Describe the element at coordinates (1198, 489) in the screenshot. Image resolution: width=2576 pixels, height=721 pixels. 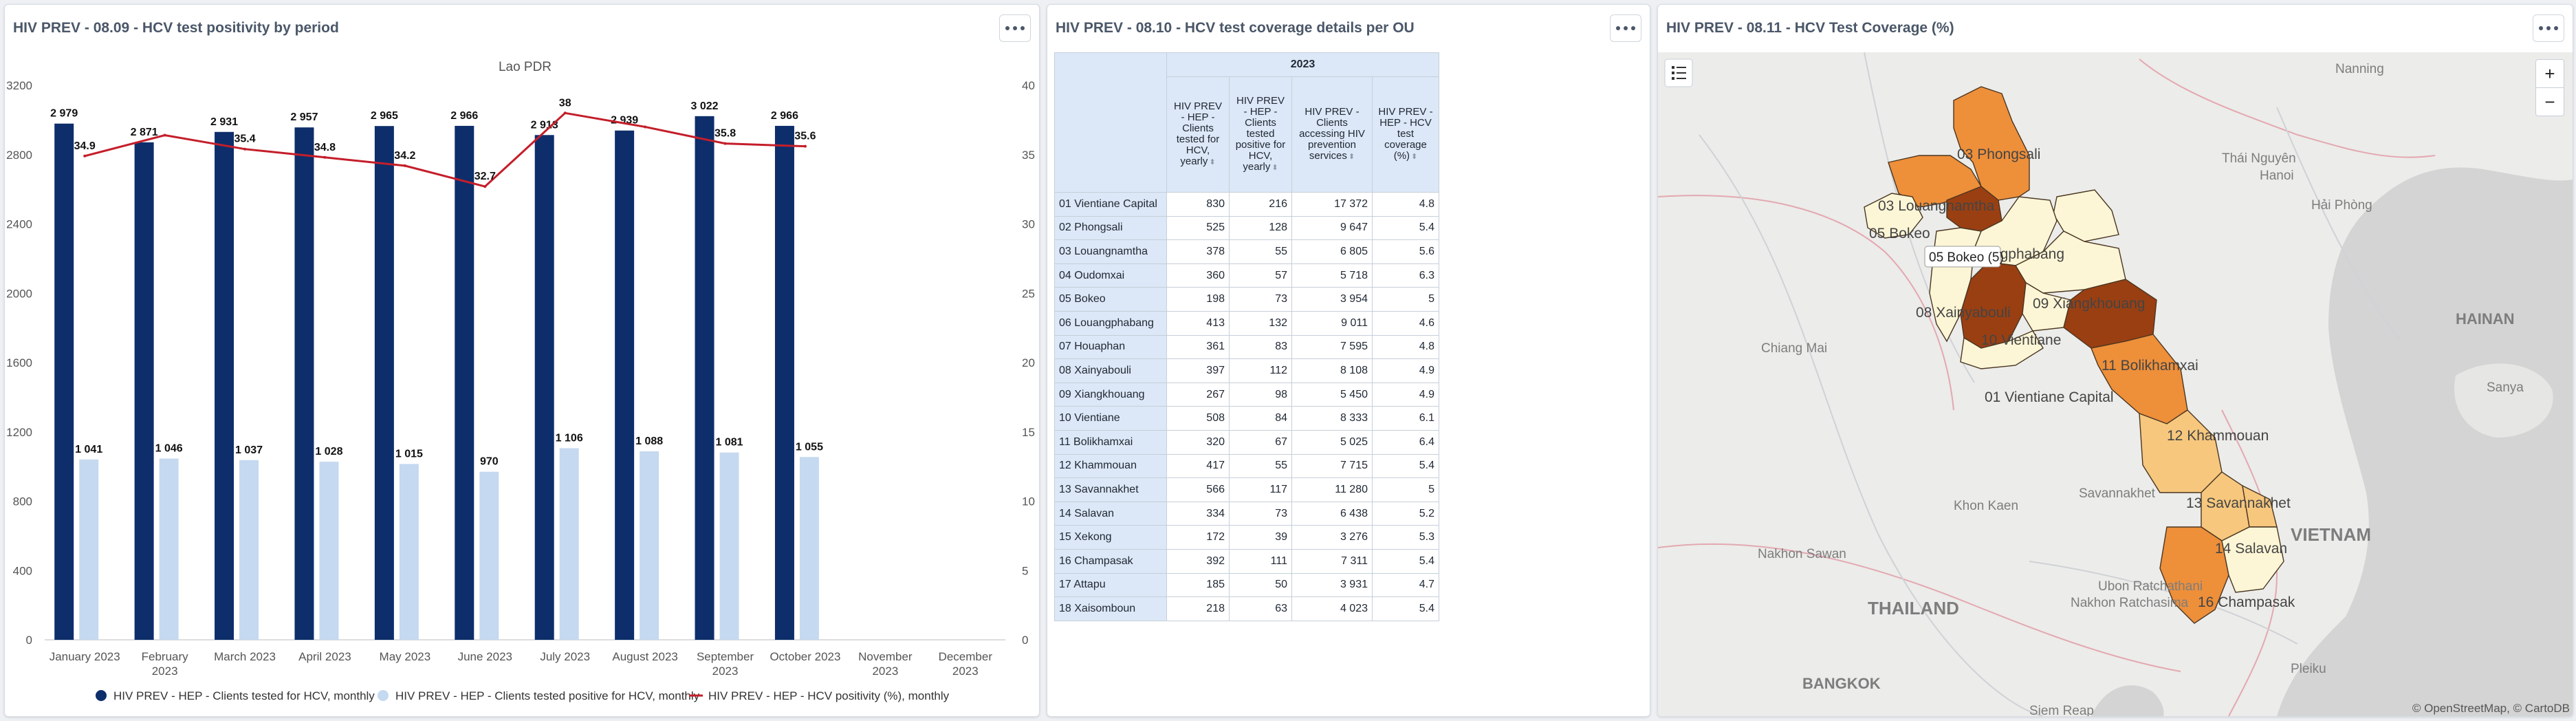
I see `table-cell: 566` at that location.